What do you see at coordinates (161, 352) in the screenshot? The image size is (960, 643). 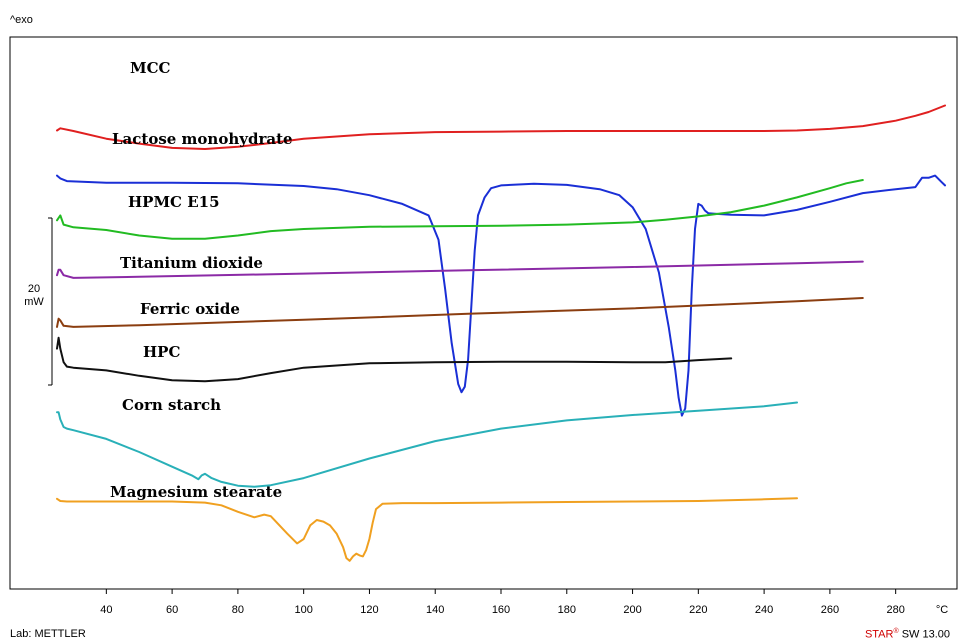 I see `series-label-hpc: HPC` at bounding box center [161, 352].